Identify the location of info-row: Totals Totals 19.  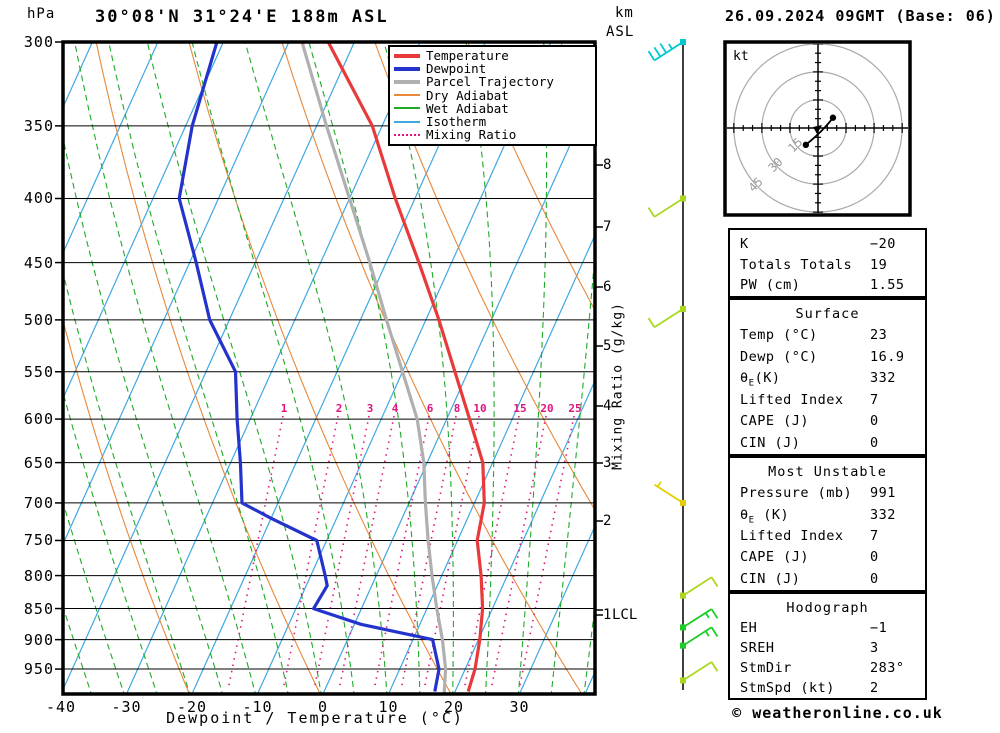
(827, 265).